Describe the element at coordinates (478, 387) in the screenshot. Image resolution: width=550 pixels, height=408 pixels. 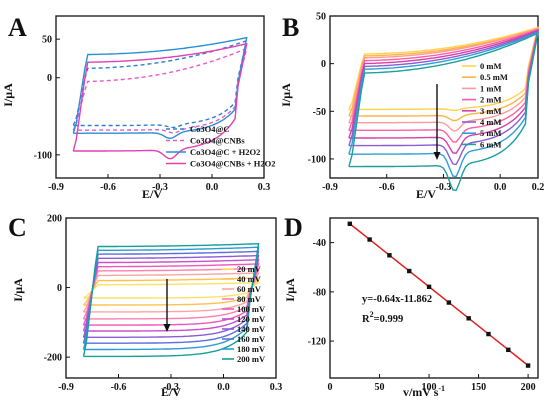
I see `x-tick-label: 150` at that location.